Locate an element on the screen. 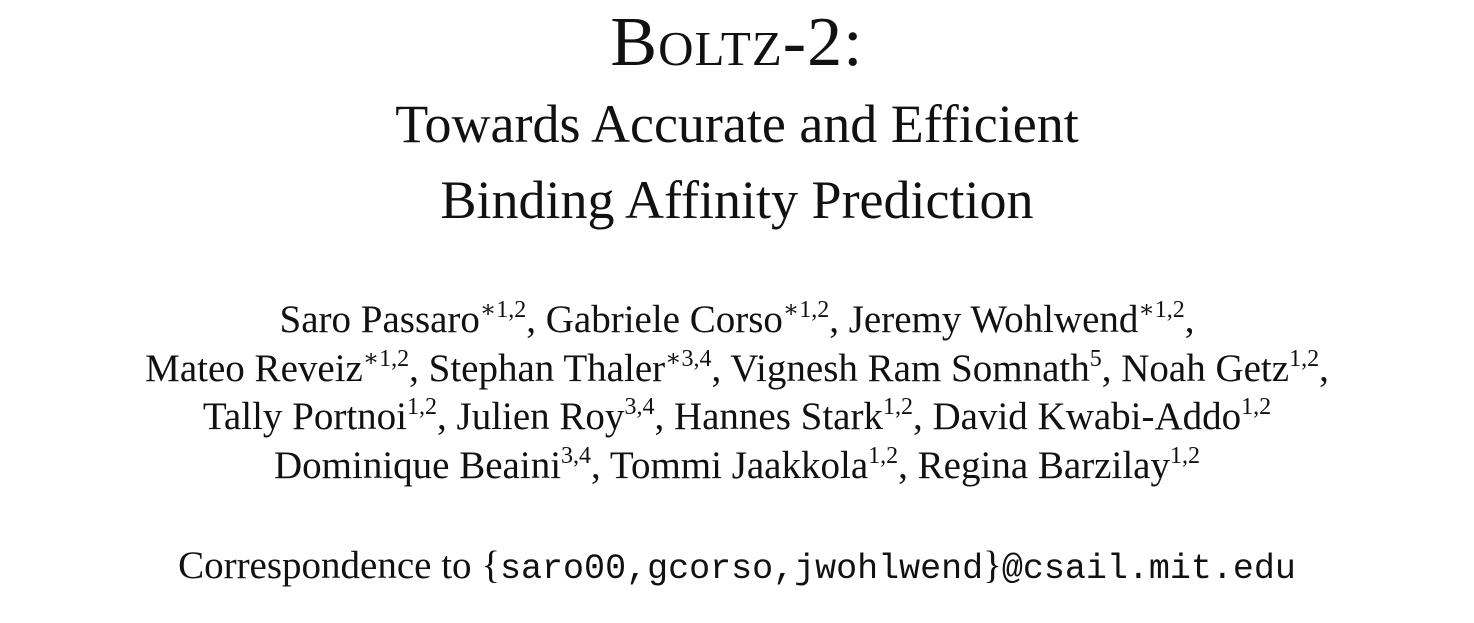 The height and width of the screenshot is (623, 1474). author: Stephan Thaler∗3,4, is located at coordinates (580, 368).